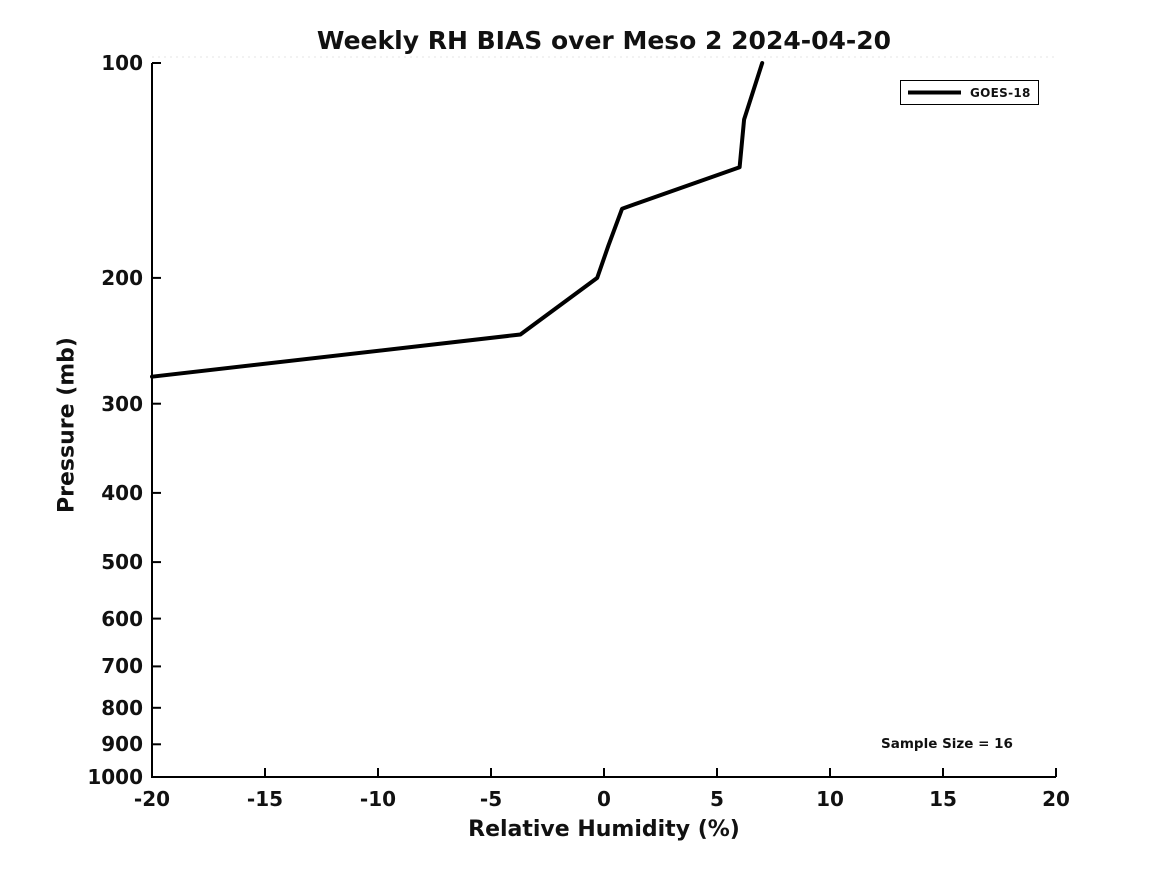  What do you see at coordinates (122, 562) in the screenshot?
I see `y-tick-label: 500` at bounding box center [122, 562].